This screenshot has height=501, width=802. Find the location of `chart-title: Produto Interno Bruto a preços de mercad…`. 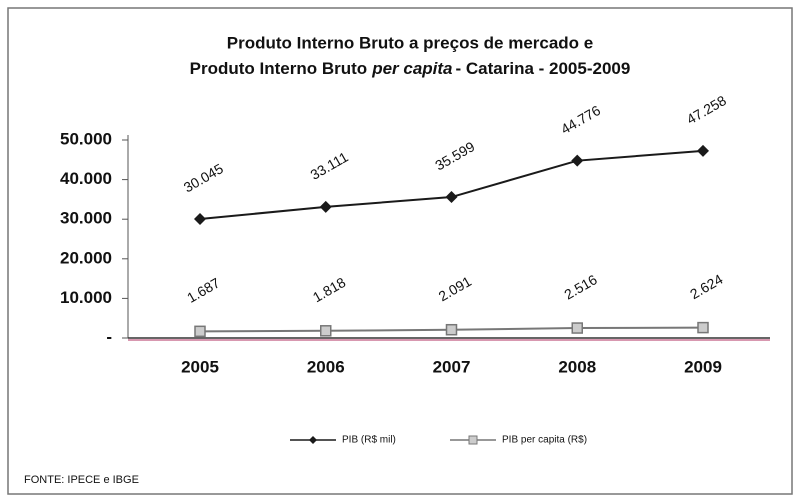

chart-title: Produto Interno Bruto a preços de mercad… is located at coordinates (410, 42).